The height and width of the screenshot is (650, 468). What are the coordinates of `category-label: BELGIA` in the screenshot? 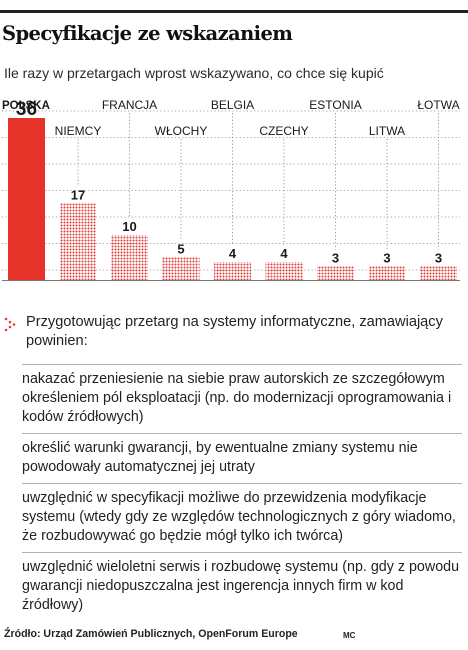 It's located at (232, 105).